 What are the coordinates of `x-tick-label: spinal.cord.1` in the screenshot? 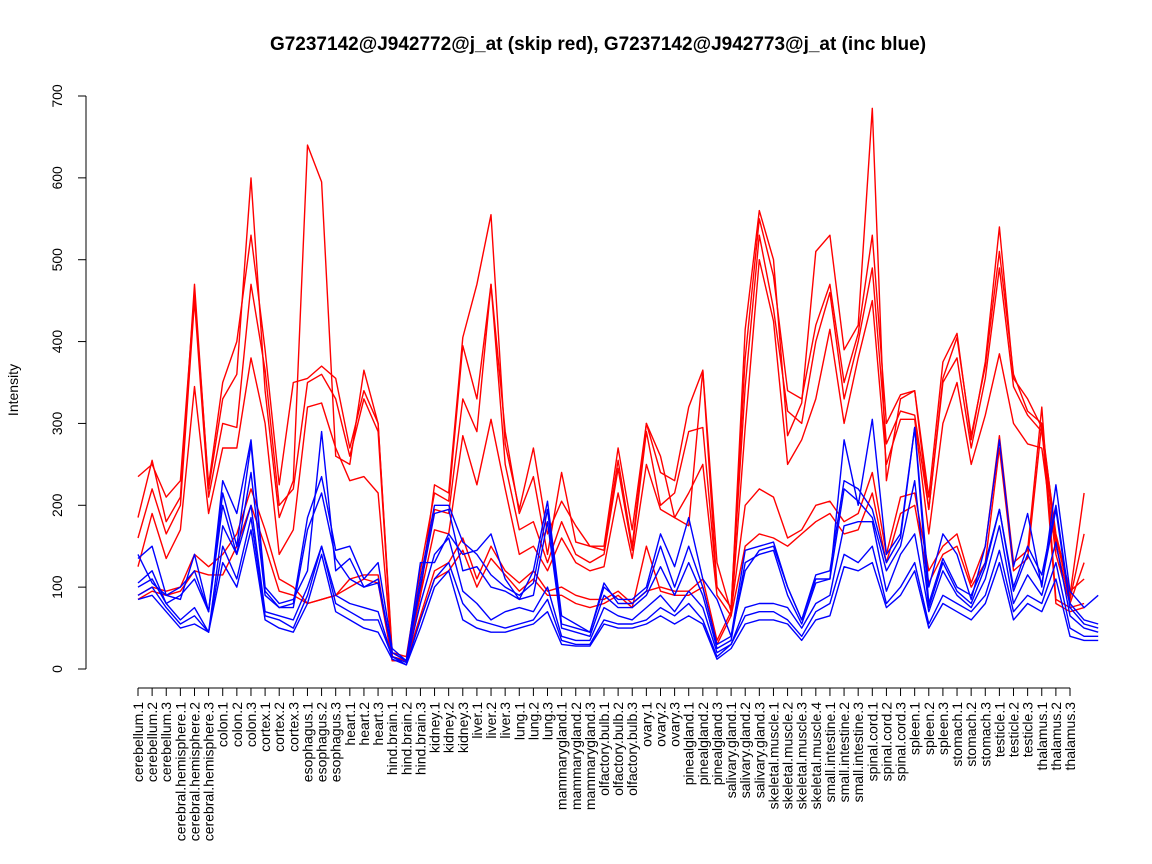 It's located at (872, 742).